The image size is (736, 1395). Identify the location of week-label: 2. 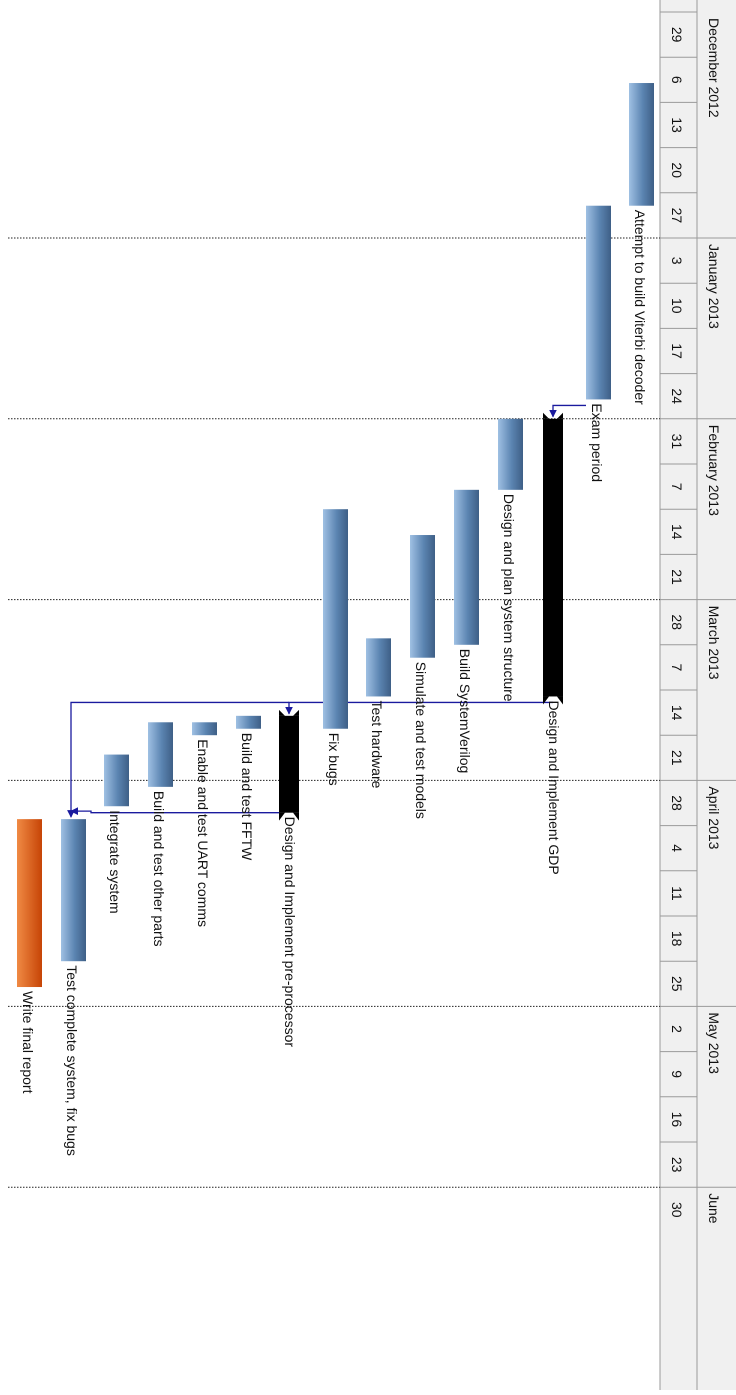
(677, 1029).